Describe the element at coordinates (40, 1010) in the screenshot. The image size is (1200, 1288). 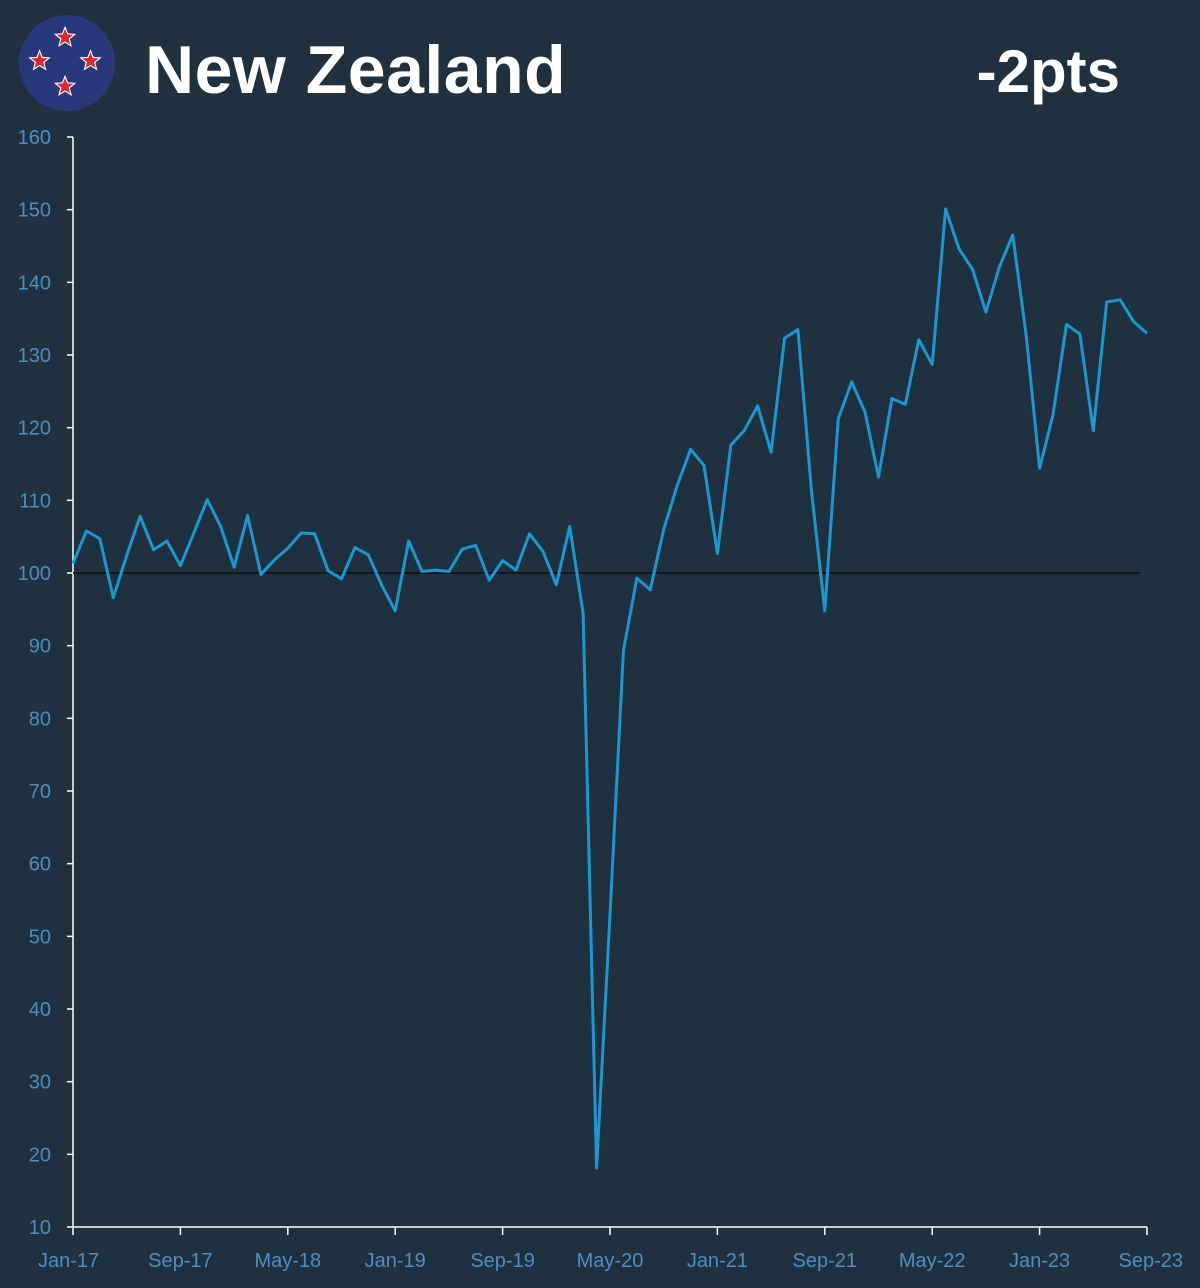
I see `y-tick-label: 40` at that location.